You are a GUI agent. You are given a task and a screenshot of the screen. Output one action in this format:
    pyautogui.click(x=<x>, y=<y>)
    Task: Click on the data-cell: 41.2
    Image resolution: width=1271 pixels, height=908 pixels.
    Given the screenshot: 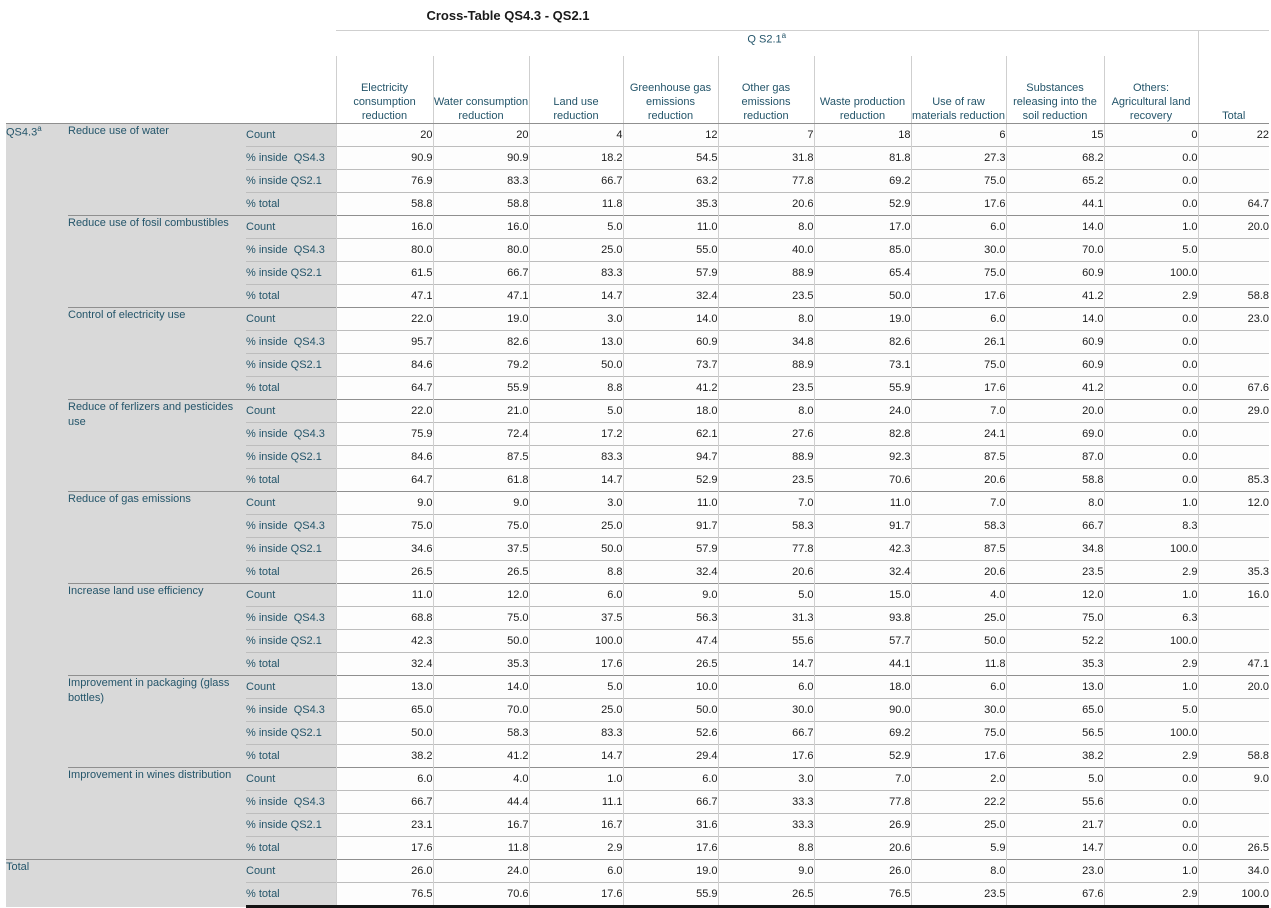 What is the action you would take?
    pyautogui.click(x=1054, y=388)
    